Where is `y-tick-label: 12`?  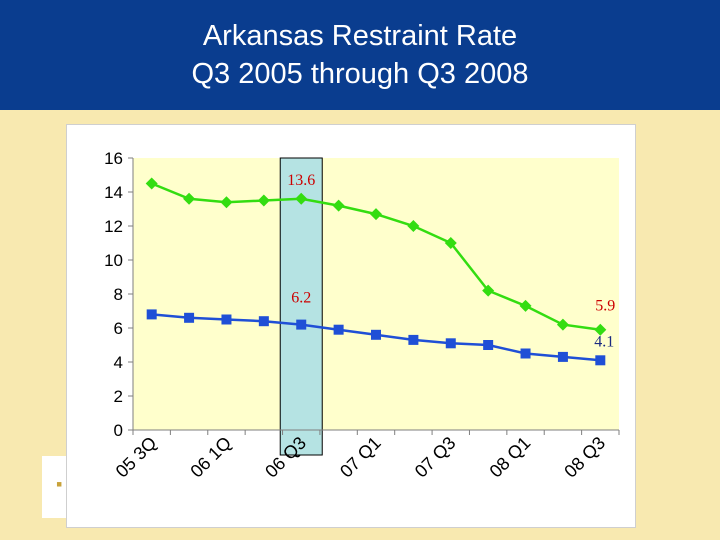
y-tick-label: 12 is located at coordinates (113, 226).